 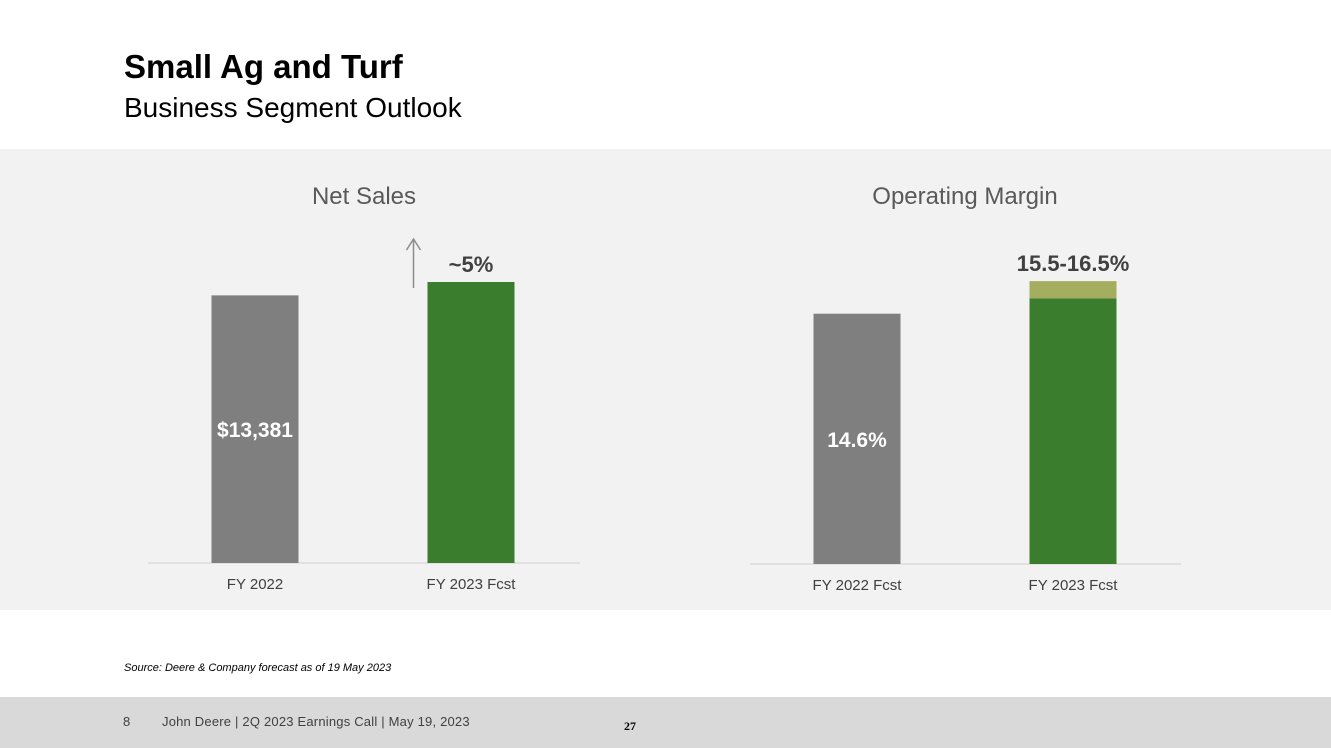 What do you see at coordinates (965, 196) in the screenshot?
I see `operating-margin-chart-title: Operating Margin` at bounding box center [965, 196].